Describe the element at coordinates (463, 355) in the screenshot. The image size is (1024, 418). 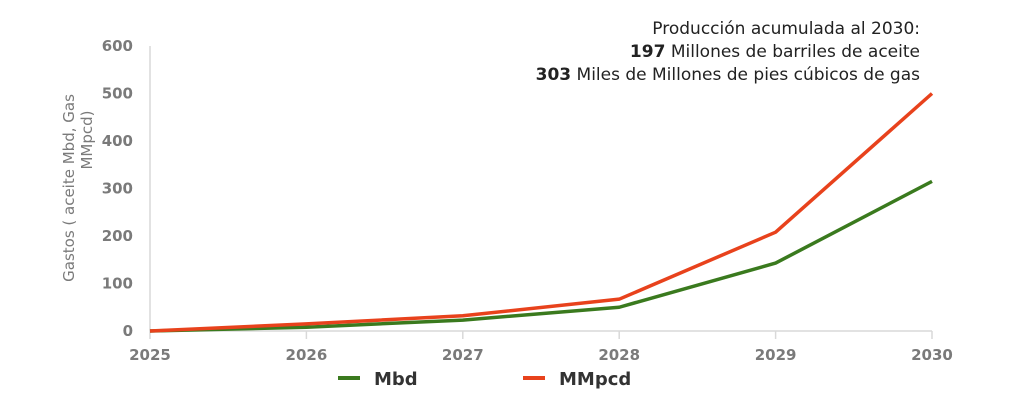
I see `x-tick-label: 2027` at that location.